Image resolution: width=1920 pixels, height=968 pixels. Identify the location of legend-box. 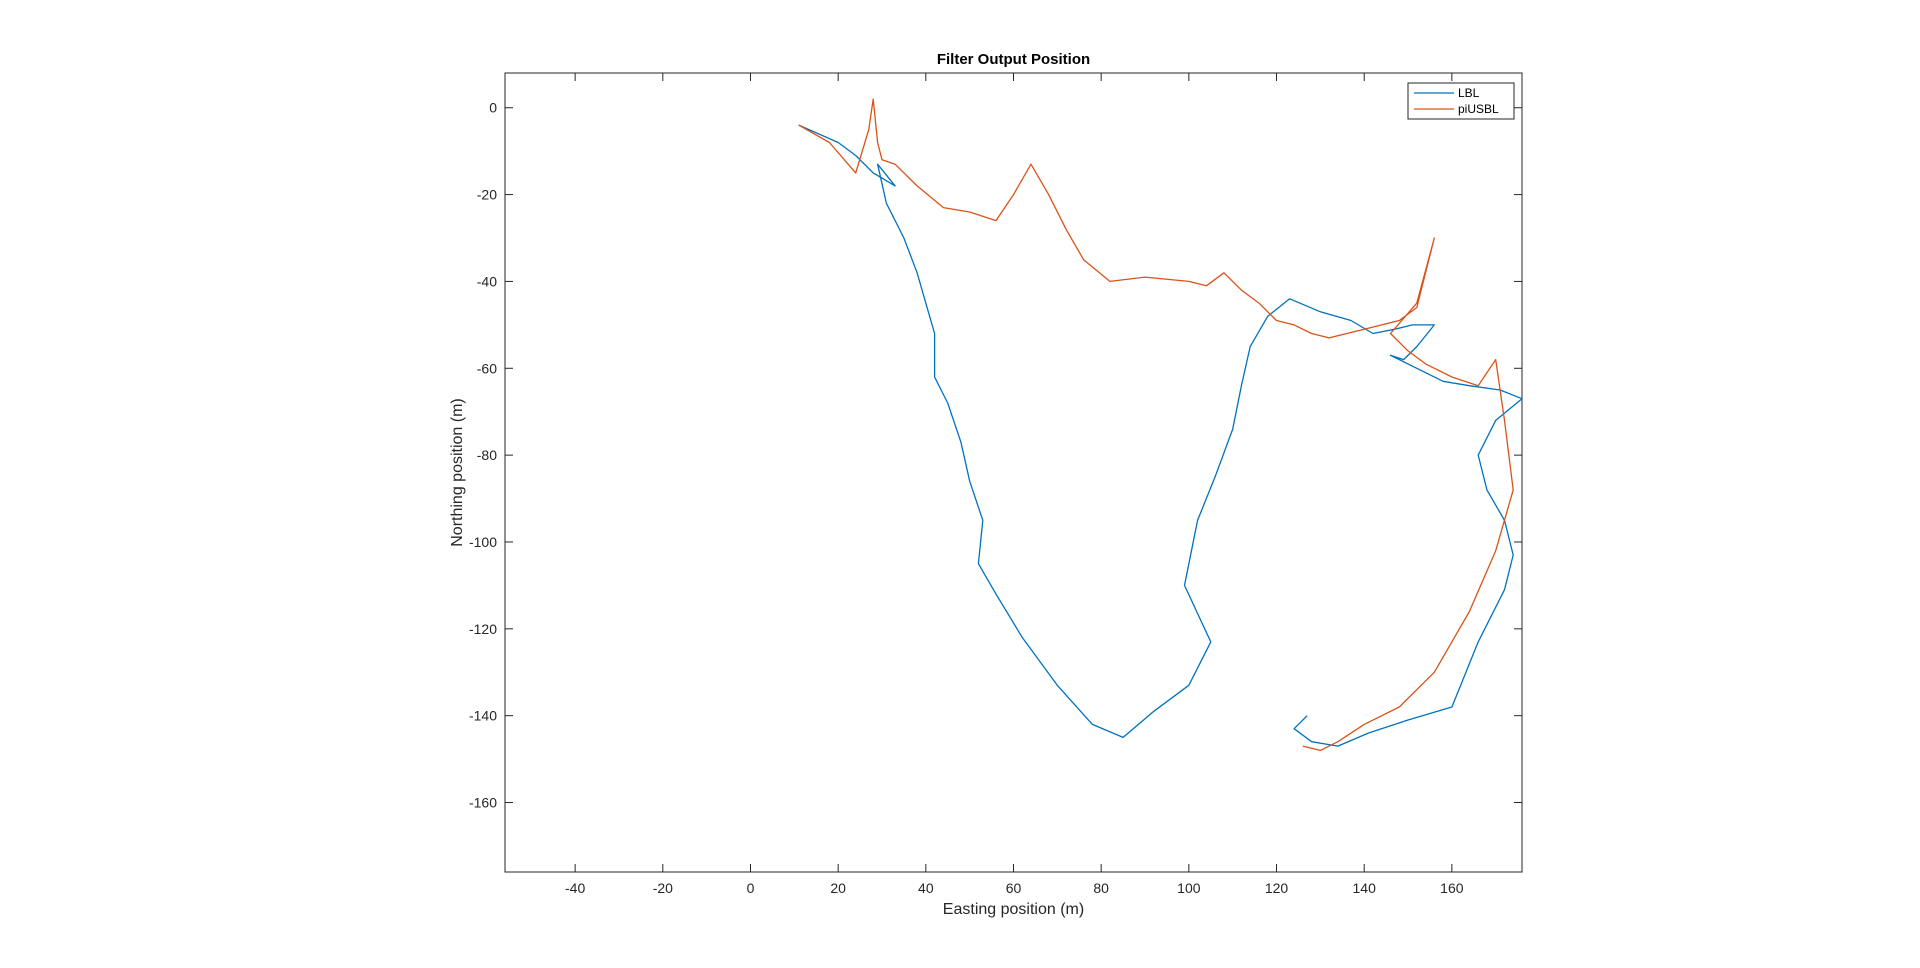
(1461, 101).